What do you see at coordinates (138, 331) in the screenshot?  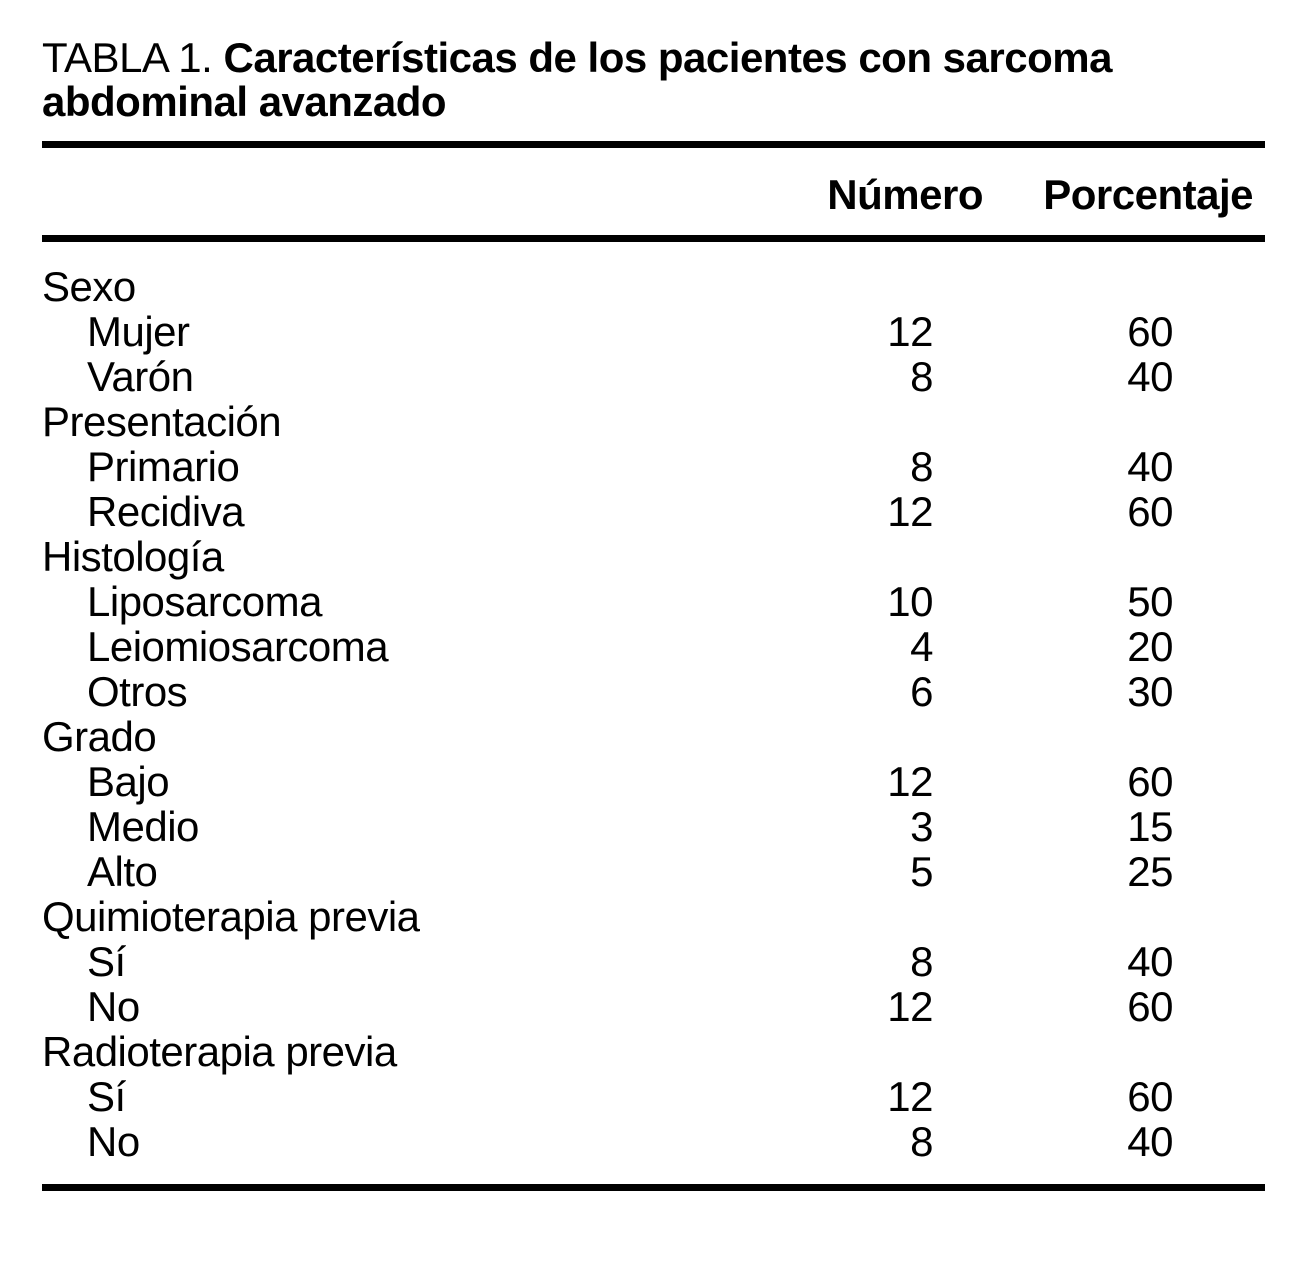 I see `row-label: Mujer` at bounding box center [138, 331].